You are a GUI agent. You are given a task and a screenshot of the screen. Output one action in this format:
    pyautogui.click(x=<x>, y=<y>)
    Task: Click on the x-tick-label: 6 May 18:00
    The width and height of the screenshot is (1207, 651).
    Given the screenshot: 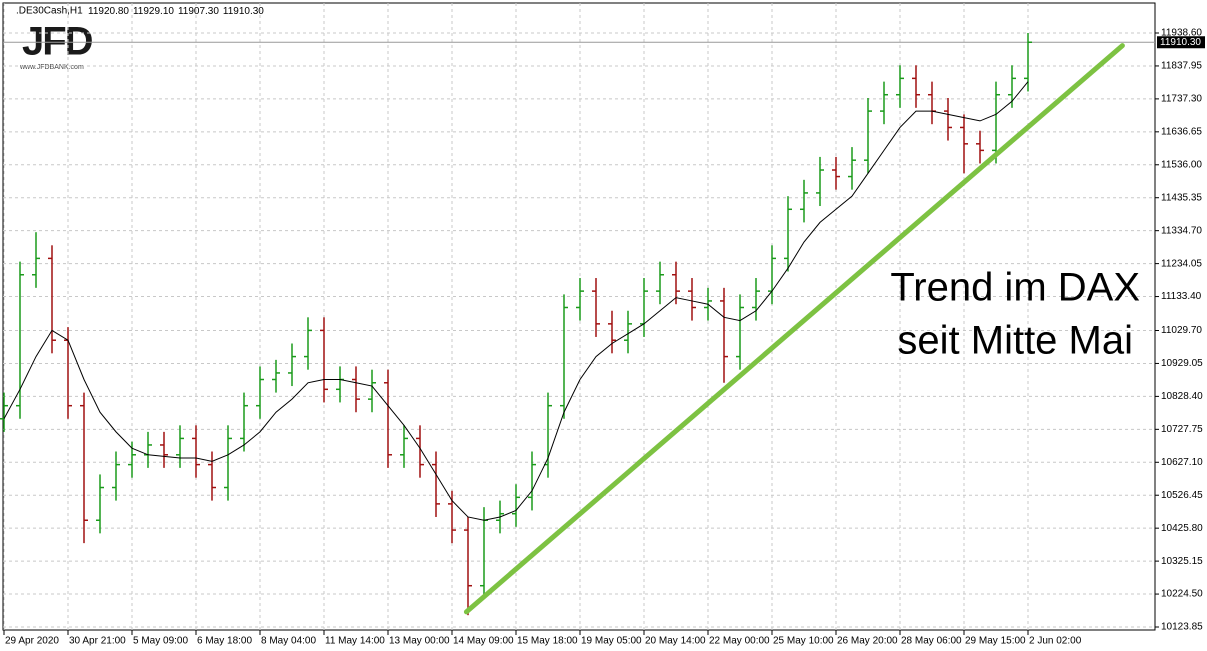 What is the action you would take?
    pyautogui.click(x=224, y=641)
    